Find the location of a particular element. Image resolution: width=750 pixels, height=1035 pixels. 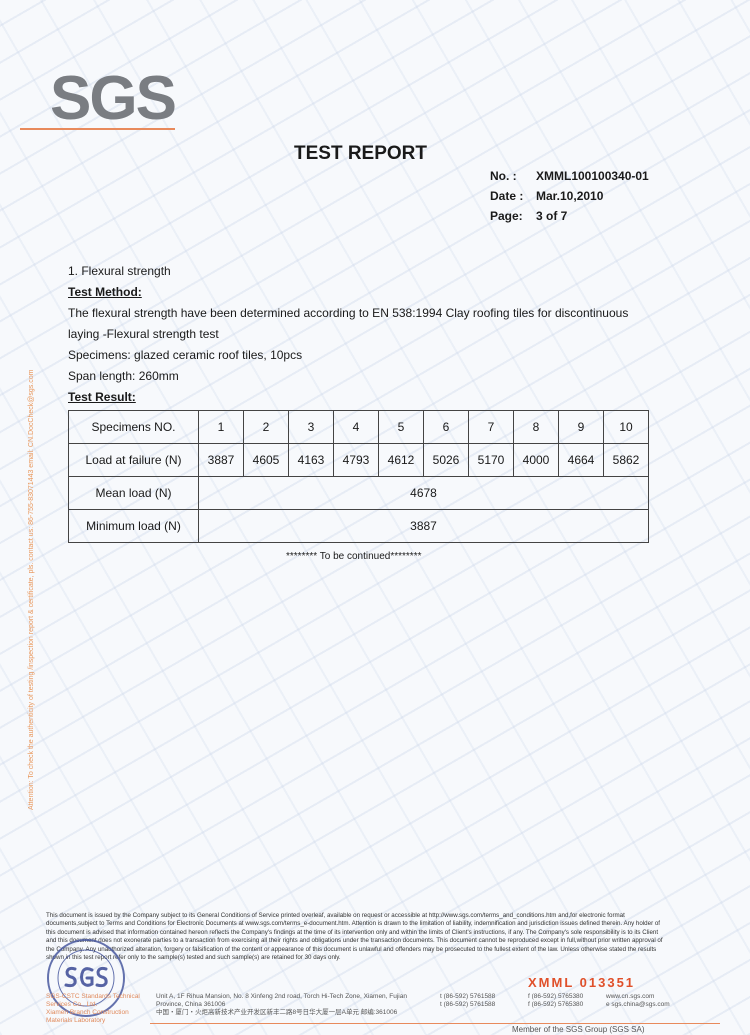

page-label: Page: is located at coordinates (506, 216).